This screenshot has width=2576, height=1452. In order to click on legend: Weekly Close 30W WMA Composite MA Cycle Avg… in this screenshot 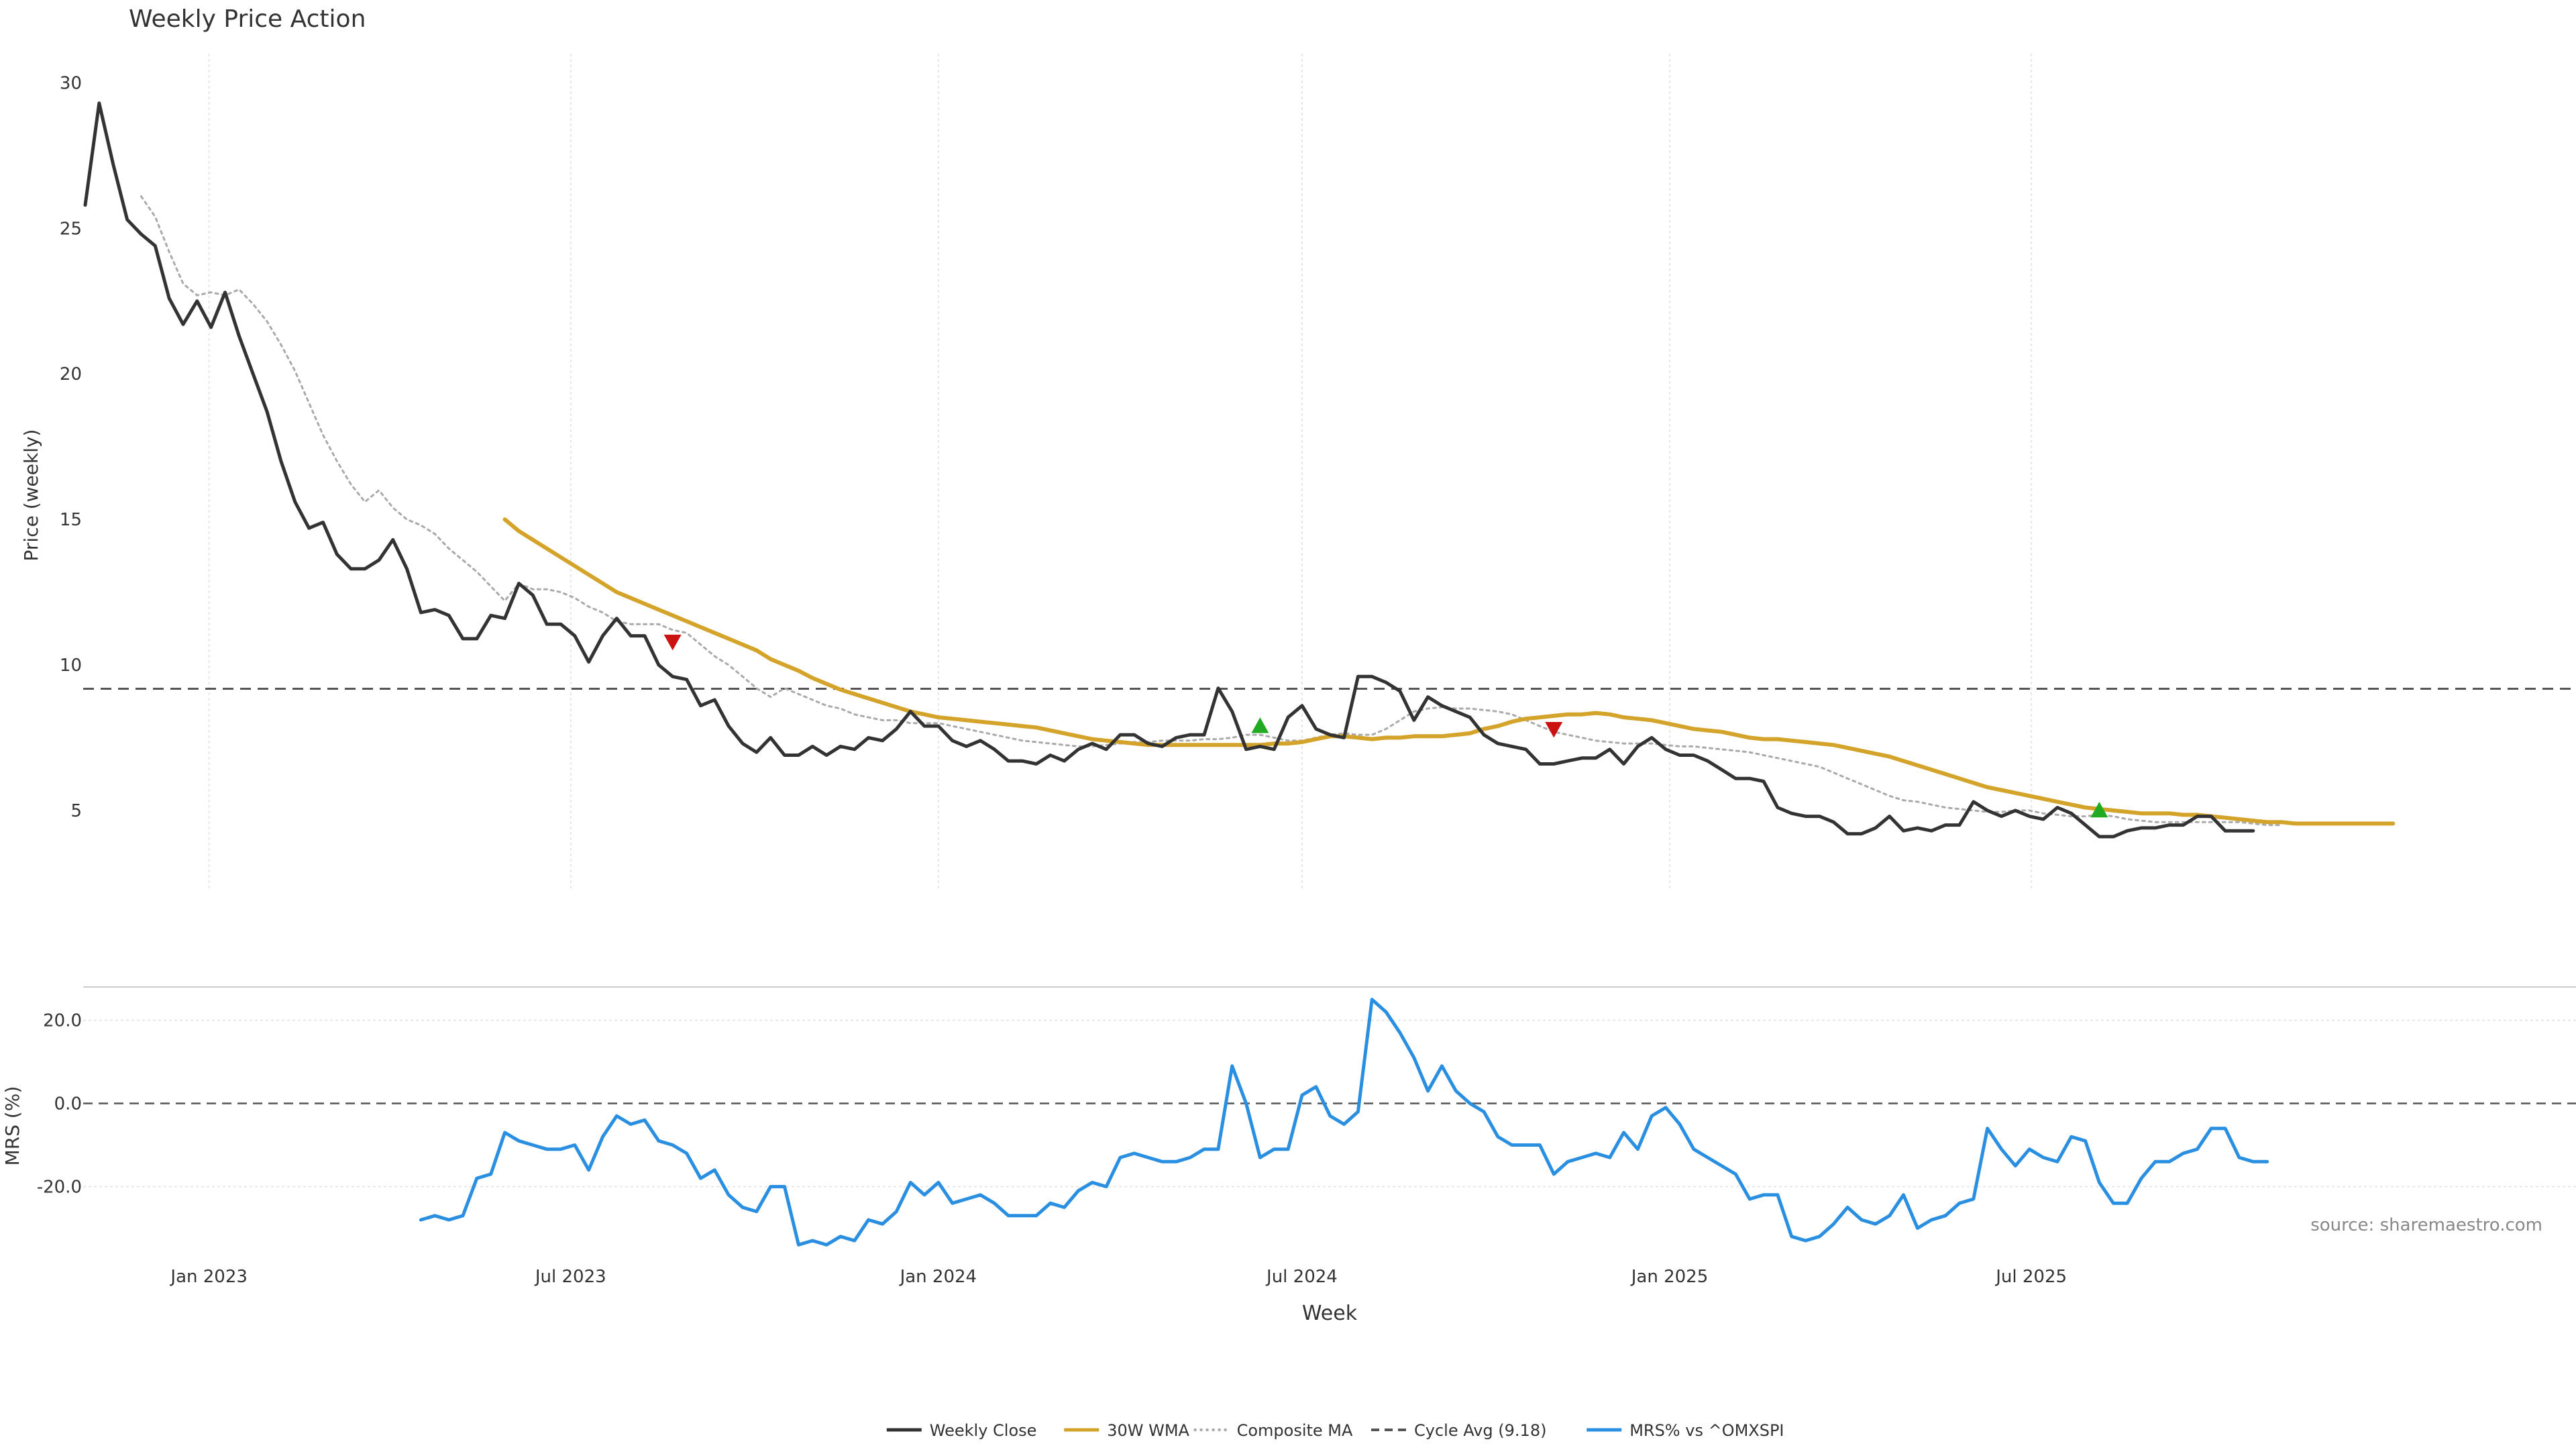, I will do `click(1335, 1431)`.